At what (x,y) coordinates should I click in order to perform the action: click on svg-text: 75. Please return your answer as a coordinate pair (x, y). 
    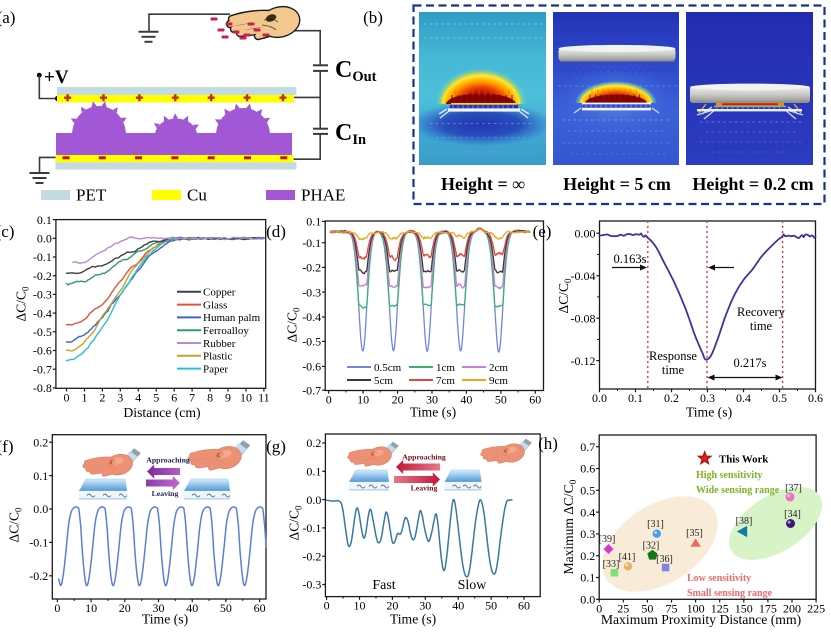
    Looking at the image, I should click on (672, 608).